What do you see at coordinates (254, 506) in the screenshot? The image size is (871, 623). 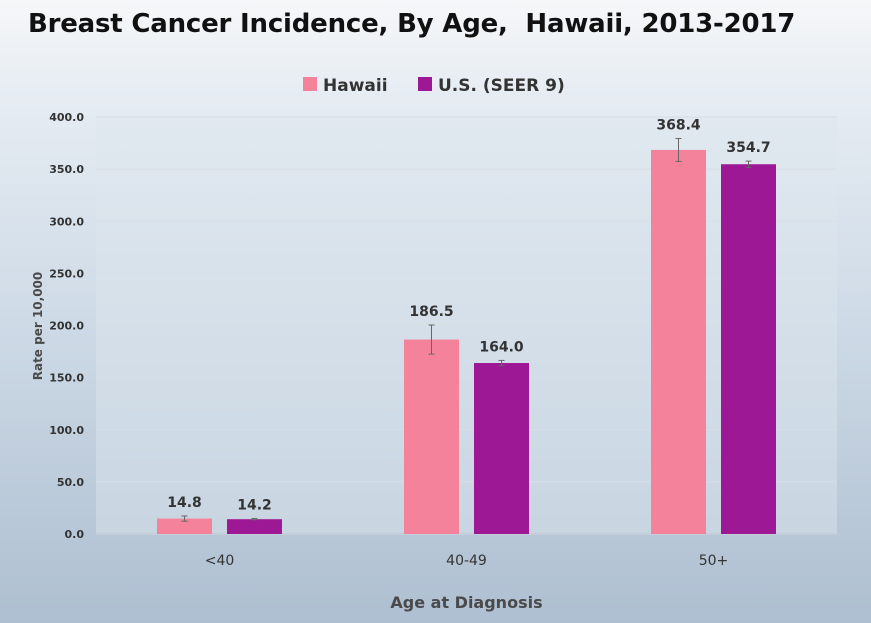 I see `data-label: 14.2` at bounding box center [254, 506].